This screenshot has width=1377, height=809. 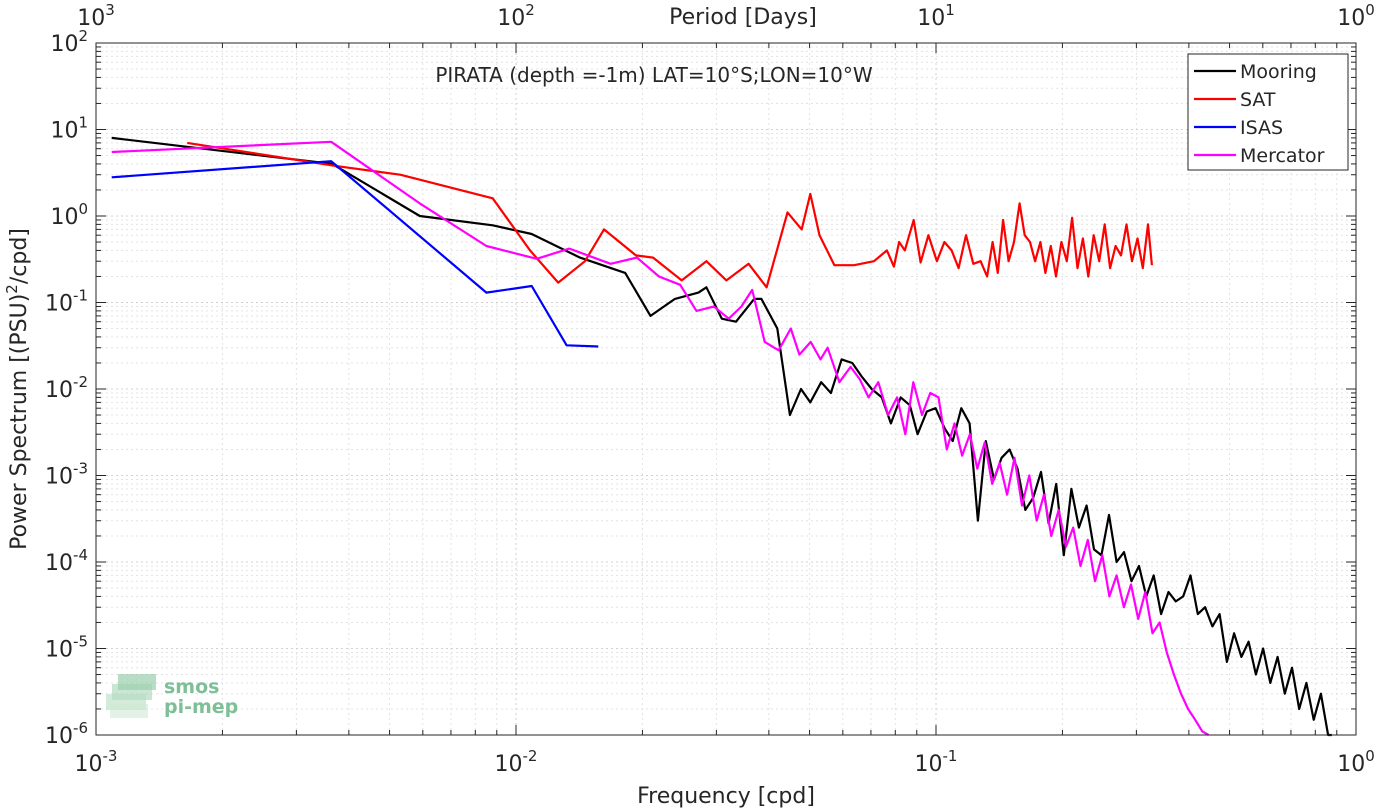 I want to click on legend-label-mooring: Mooring, so click(x=1278, y=72).